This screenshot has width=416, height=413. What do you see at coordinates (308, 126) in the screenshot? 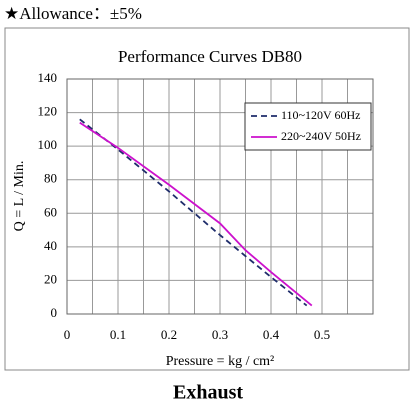
I see `legend-box` at bounding box center [308, 126].